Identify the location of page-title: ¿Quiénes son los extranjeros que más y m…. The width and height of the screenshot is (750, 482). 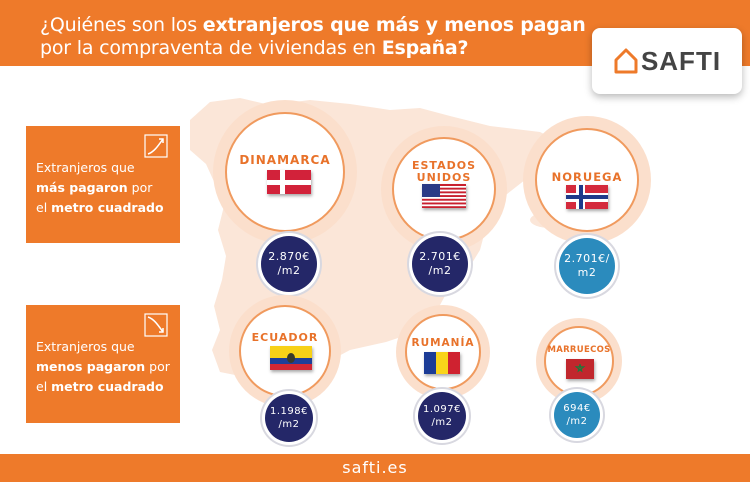
(320, 37).